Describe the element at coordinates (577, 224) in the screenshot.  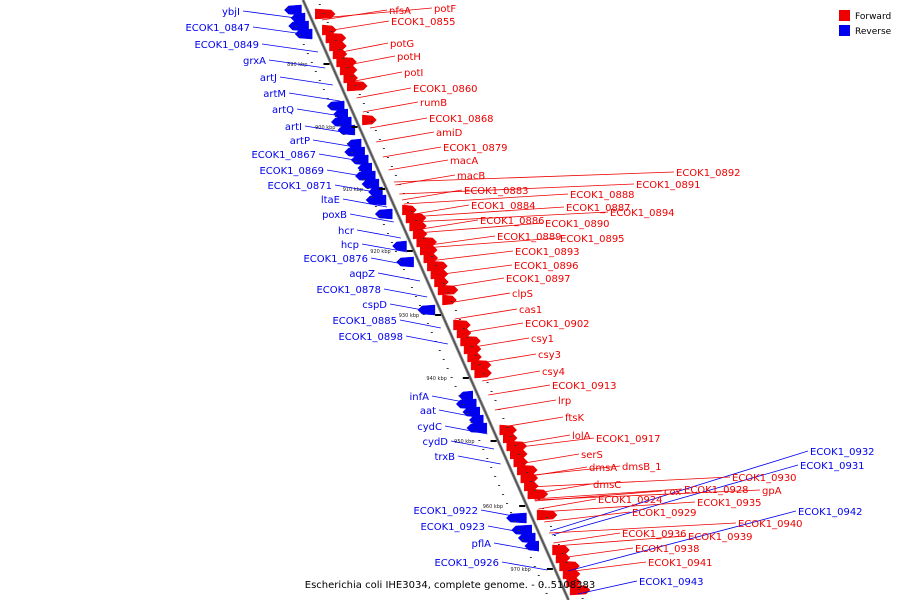
I see `gene-label-ecok1-0890: ECOK1_0890` at that location.